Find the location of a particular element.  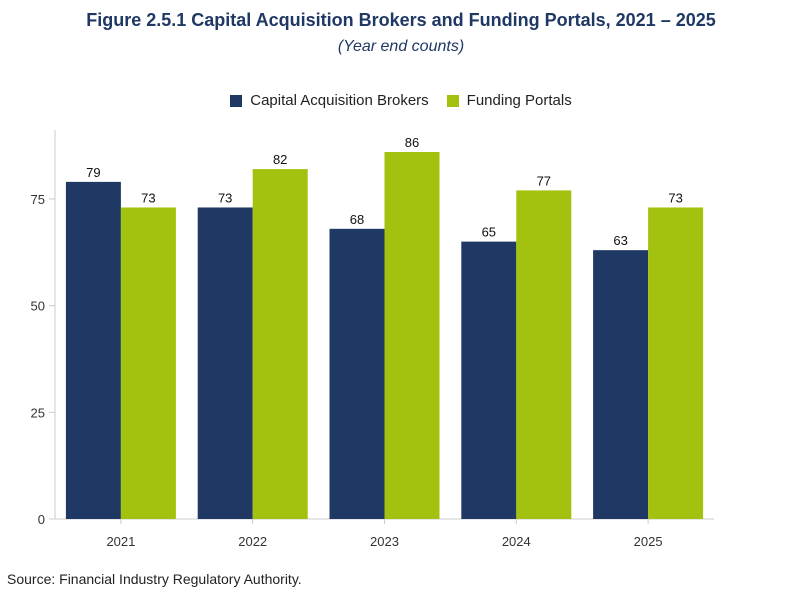

x-tick-label: 2025 is located at coordinates (648, 541).